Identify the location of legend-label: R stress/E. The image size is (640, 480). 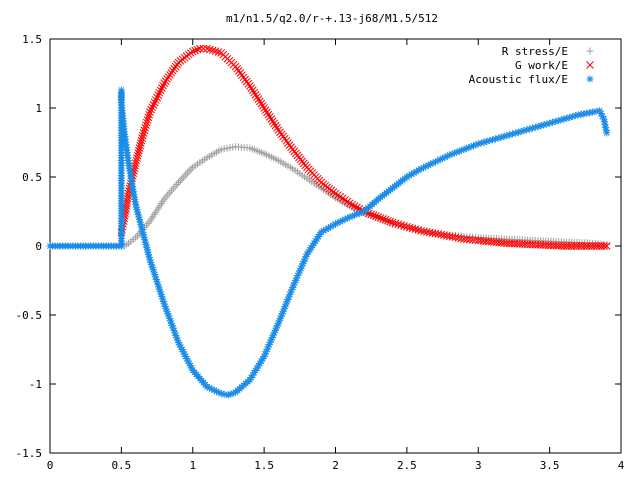
(535, 51).